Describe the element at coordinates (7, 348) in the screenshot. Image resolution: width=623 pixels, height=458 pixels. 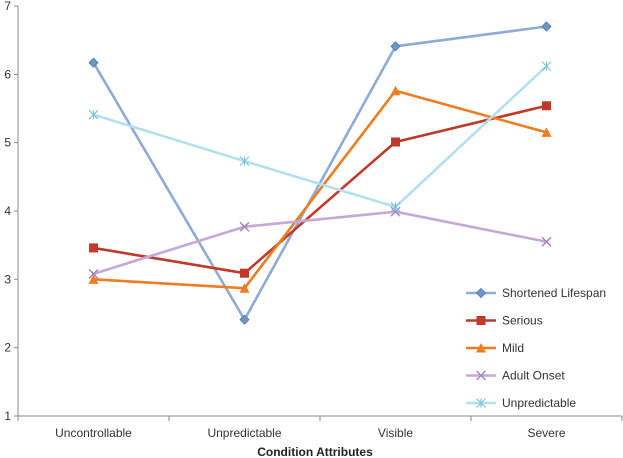
I see `y-tick-label: 2` at that location.